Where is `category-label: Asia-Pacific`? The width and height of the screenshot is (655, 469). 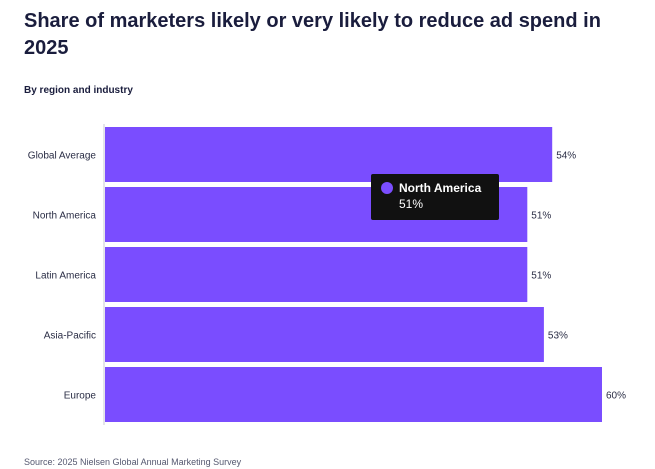
category-label: Asia-Pacific is located at coordinates (70, 336).